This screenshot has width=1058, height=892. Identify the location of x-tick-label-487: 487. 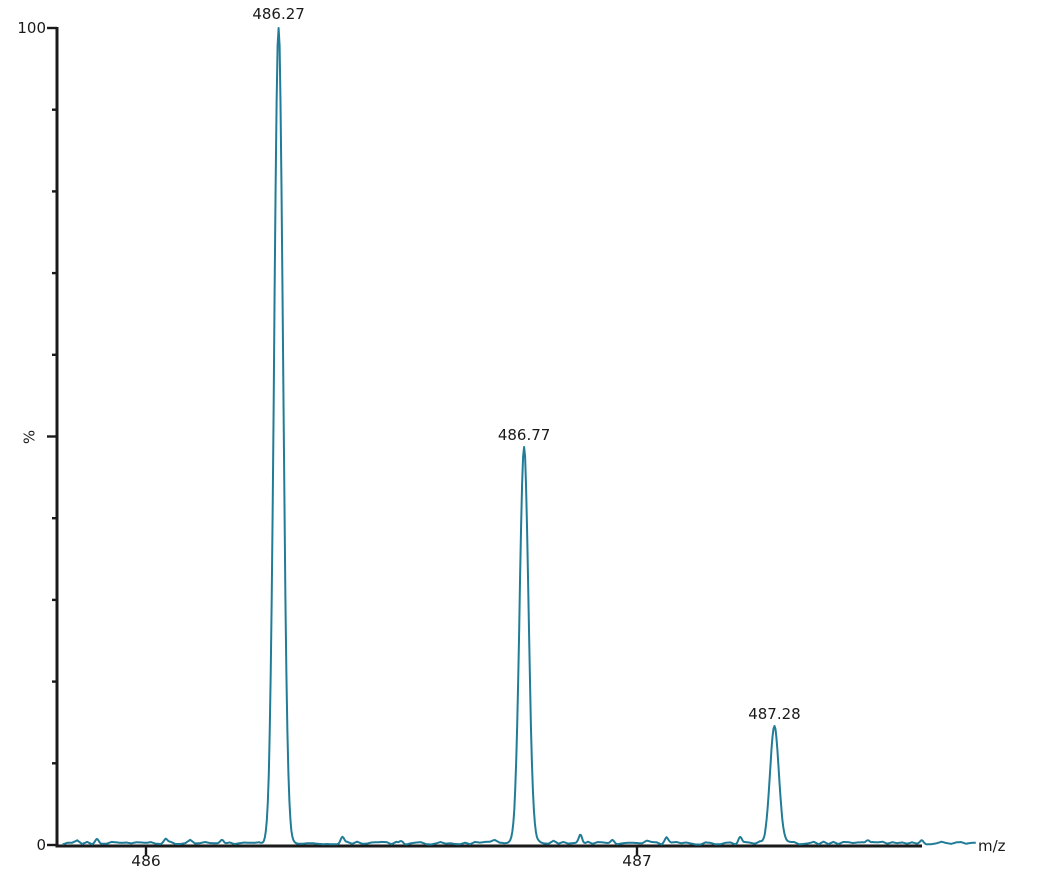
(637, 861).